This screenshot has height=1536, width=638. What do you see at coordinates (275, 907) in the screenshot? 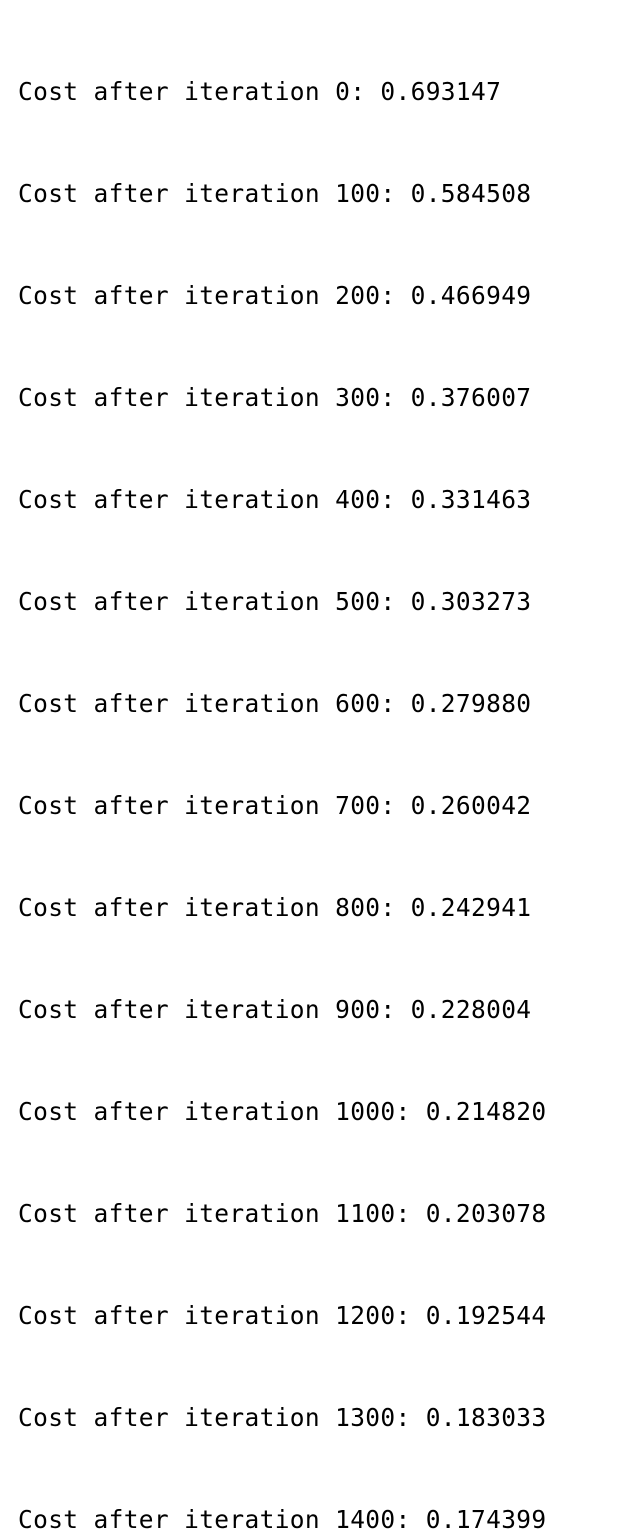
I see `cost-line-iteration-800: Cost after iteration 800: 0.242941` at bounding box center [275, 907].